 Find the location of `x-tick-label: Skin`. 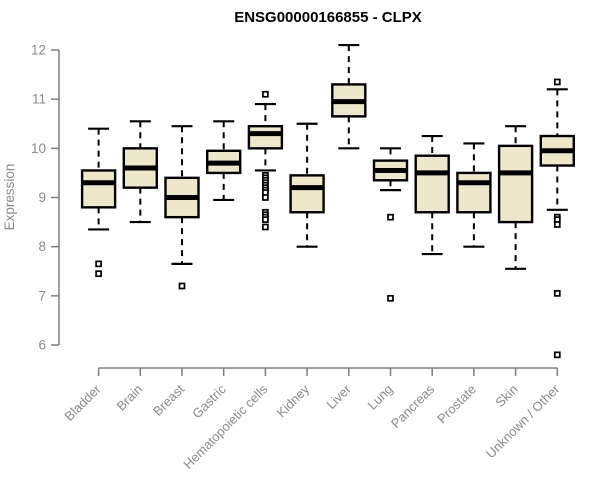

x-tick-label: Skin is located at coordinates (506, 396).